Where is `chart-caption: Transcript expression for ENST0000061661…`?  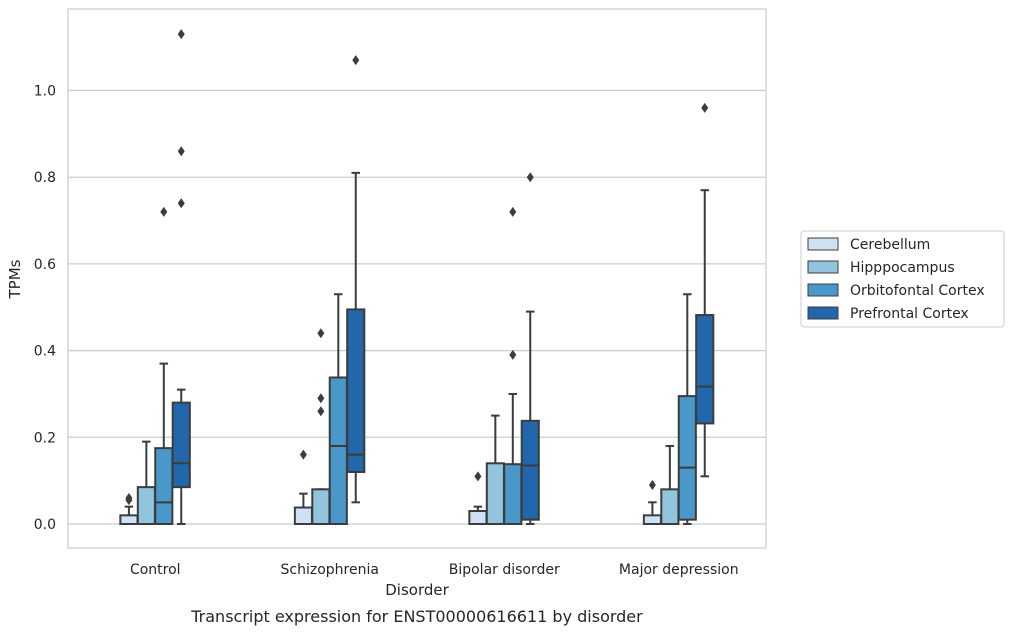 chart-caption: Transcript expression for ENST0000061661… is located at coordinates (416, 616).